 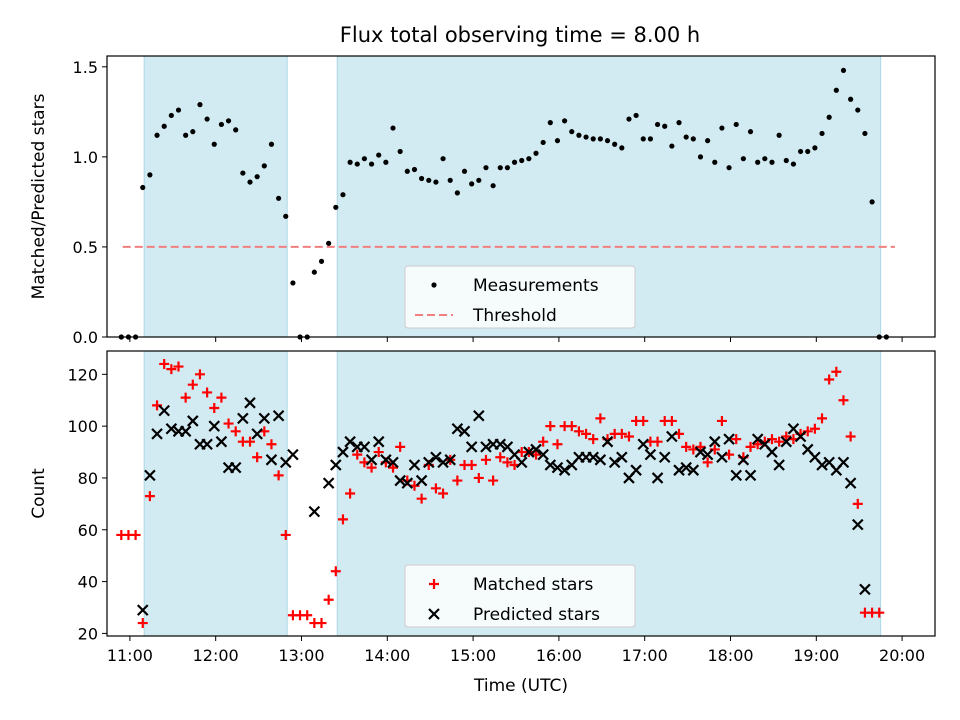 What do you see at coordinates (88, 478) in the screenshot?
I see `y-tick-label: 80` at bounding box center [88, 478].